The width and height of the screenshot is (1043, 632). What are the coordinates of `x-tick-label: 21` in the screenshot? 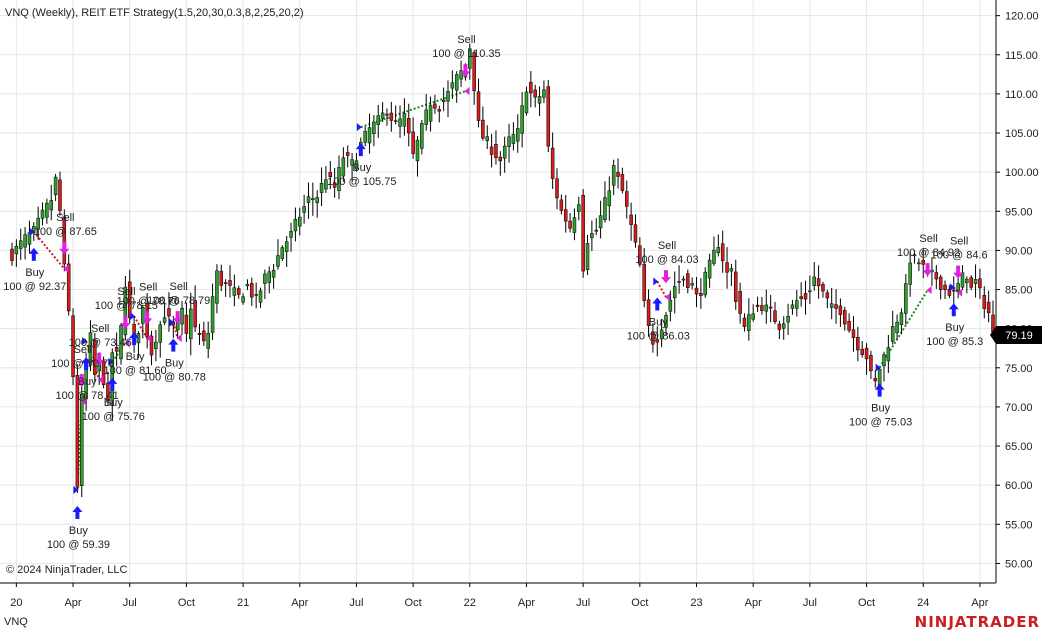 It's located at (243, 603).